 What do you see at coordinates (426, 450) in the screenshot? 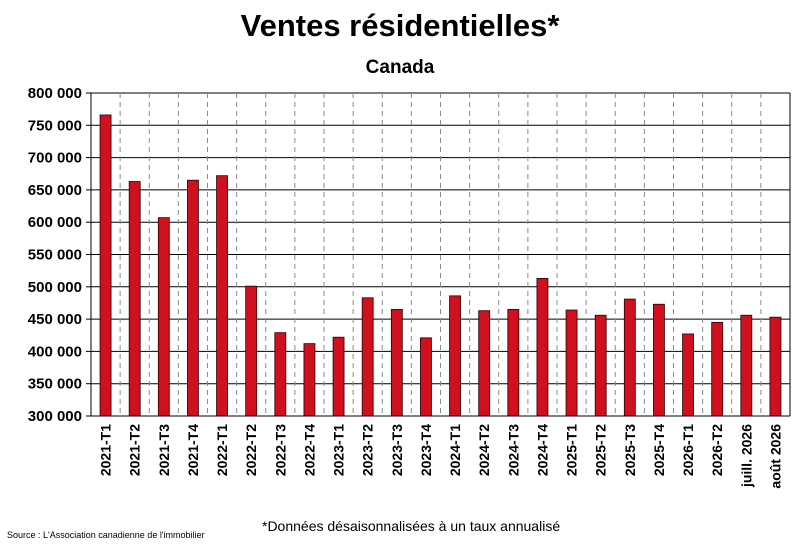
I see `x-tick-label: 2023-T4` at bounding box center [426, 450].